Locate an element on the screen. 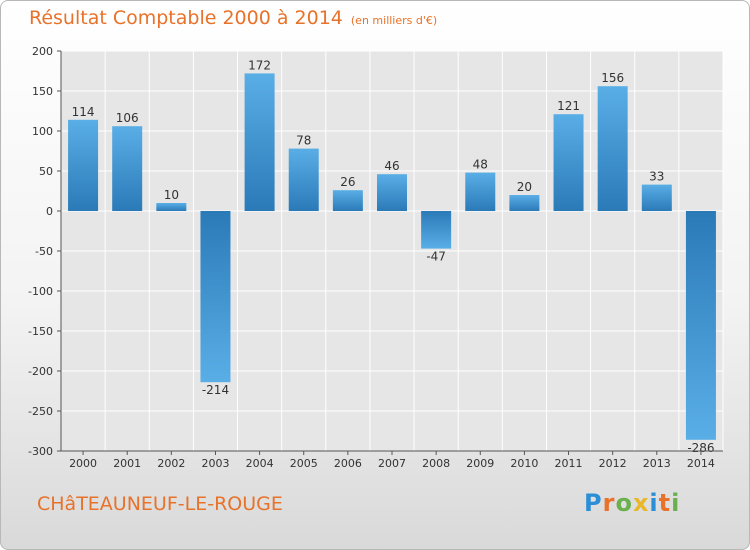  y-tick-label: 200 is located at coordinates (42, 51).